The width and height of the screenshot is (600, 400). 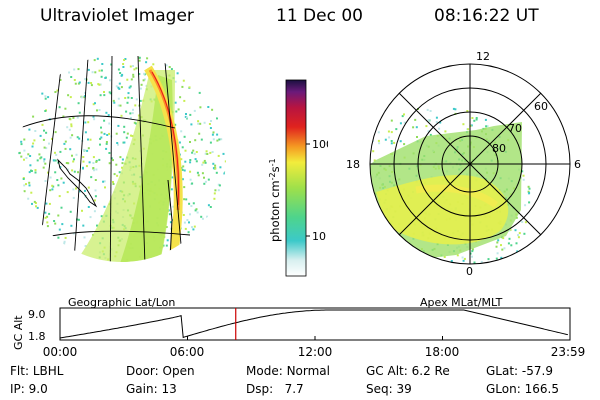 I want to click on gc-alt-value: 6.2 Re, so click(x=430, y=371).